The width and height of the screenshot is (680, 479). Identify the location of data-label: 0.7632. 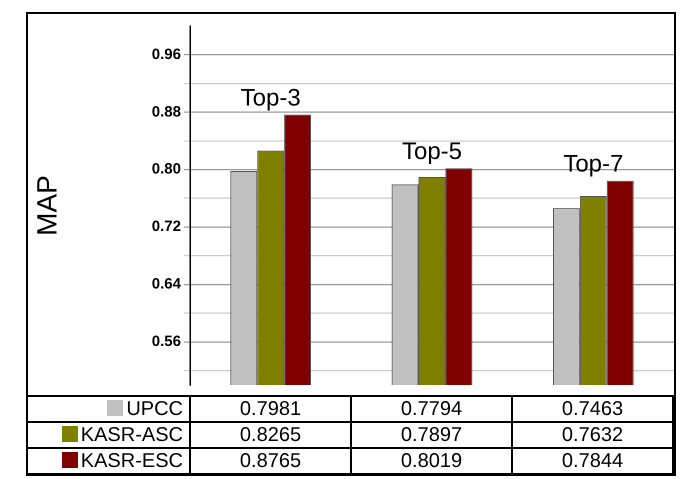
(592, 435).